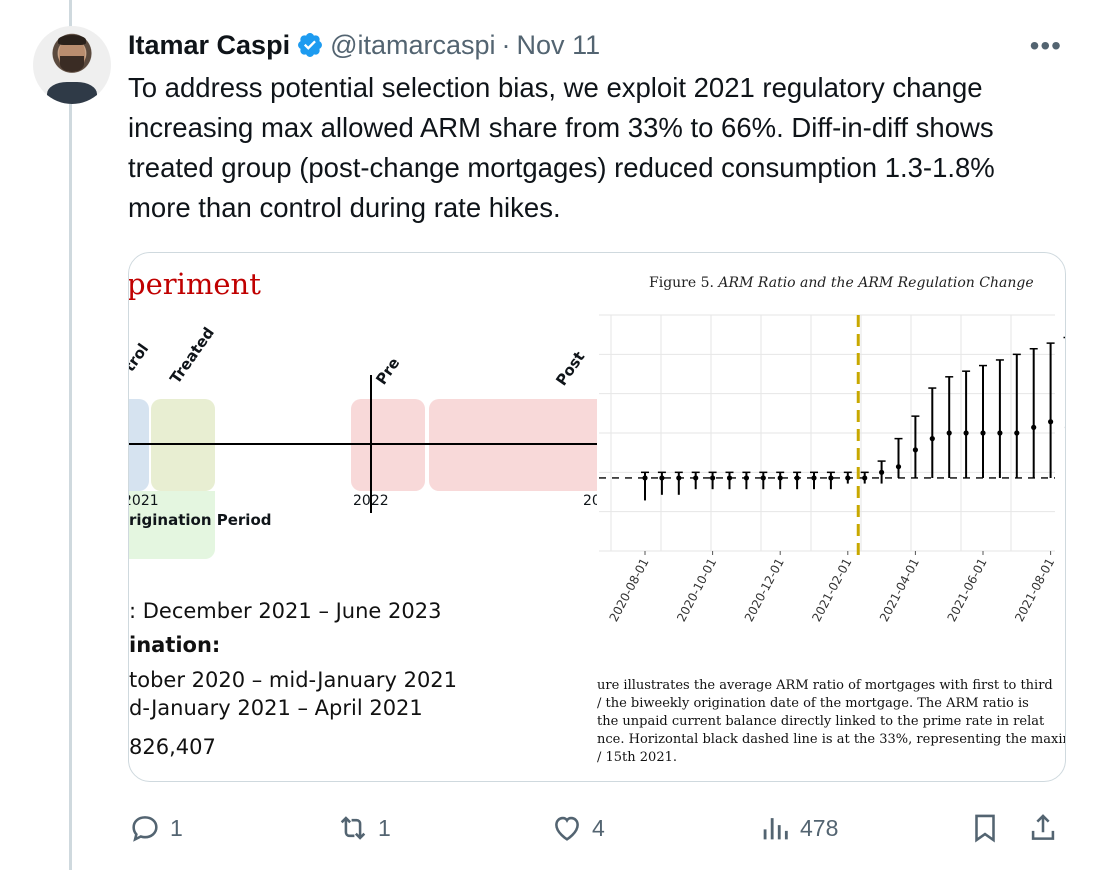  What do you see at coordinates (967, 590) in the screenshot?
I see `x-tick-label: 2021-06-01` at bounding box center [967, 590].